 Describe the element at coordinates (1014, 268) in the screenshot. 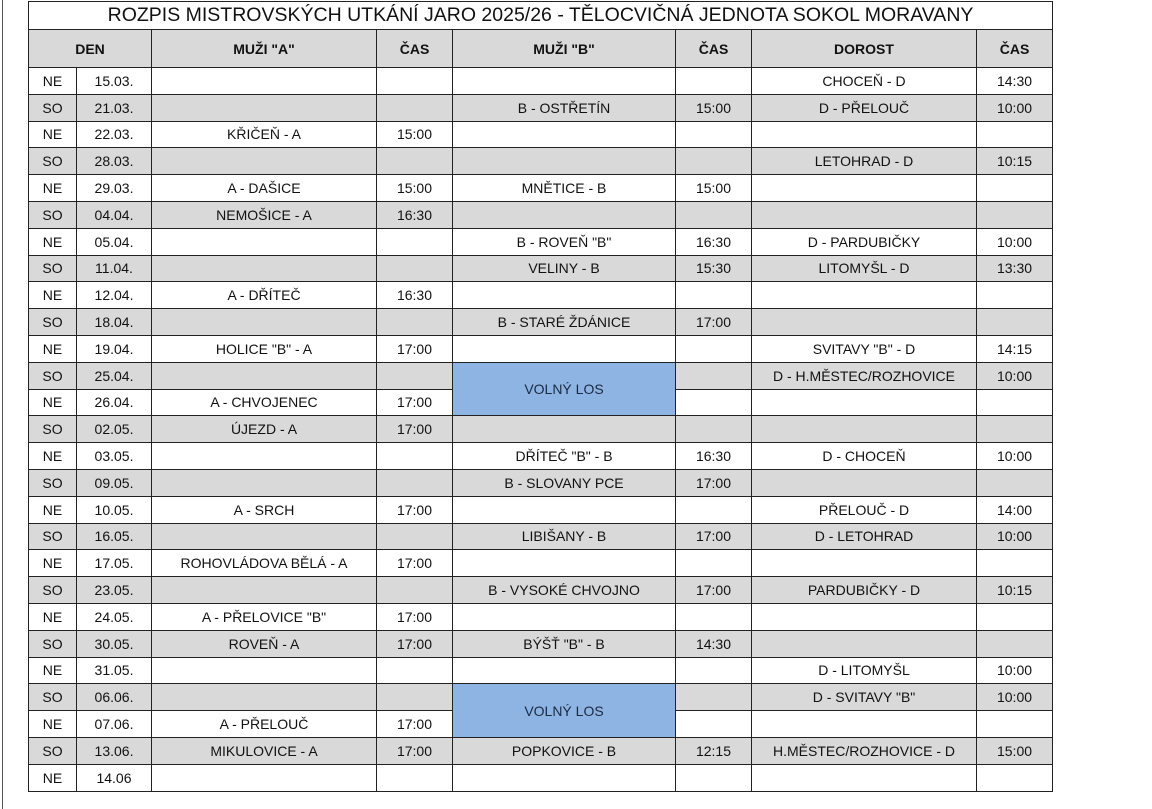

I see `youth-time: 13:30` at that location.